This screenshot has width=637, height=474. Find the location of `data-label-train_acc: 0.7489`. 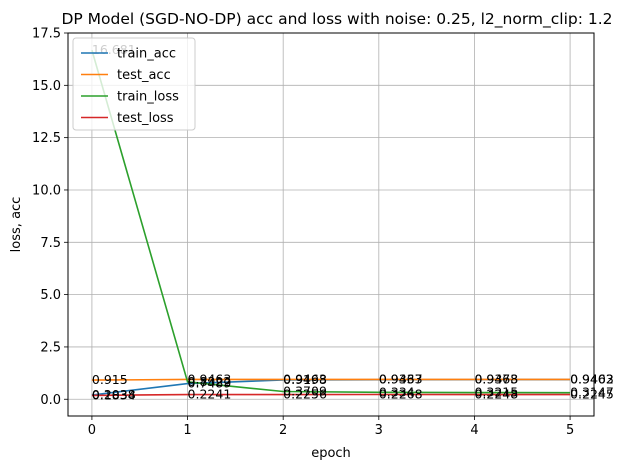

data-label-train_acc: 0.7489 is located at coordinates (210, 383).